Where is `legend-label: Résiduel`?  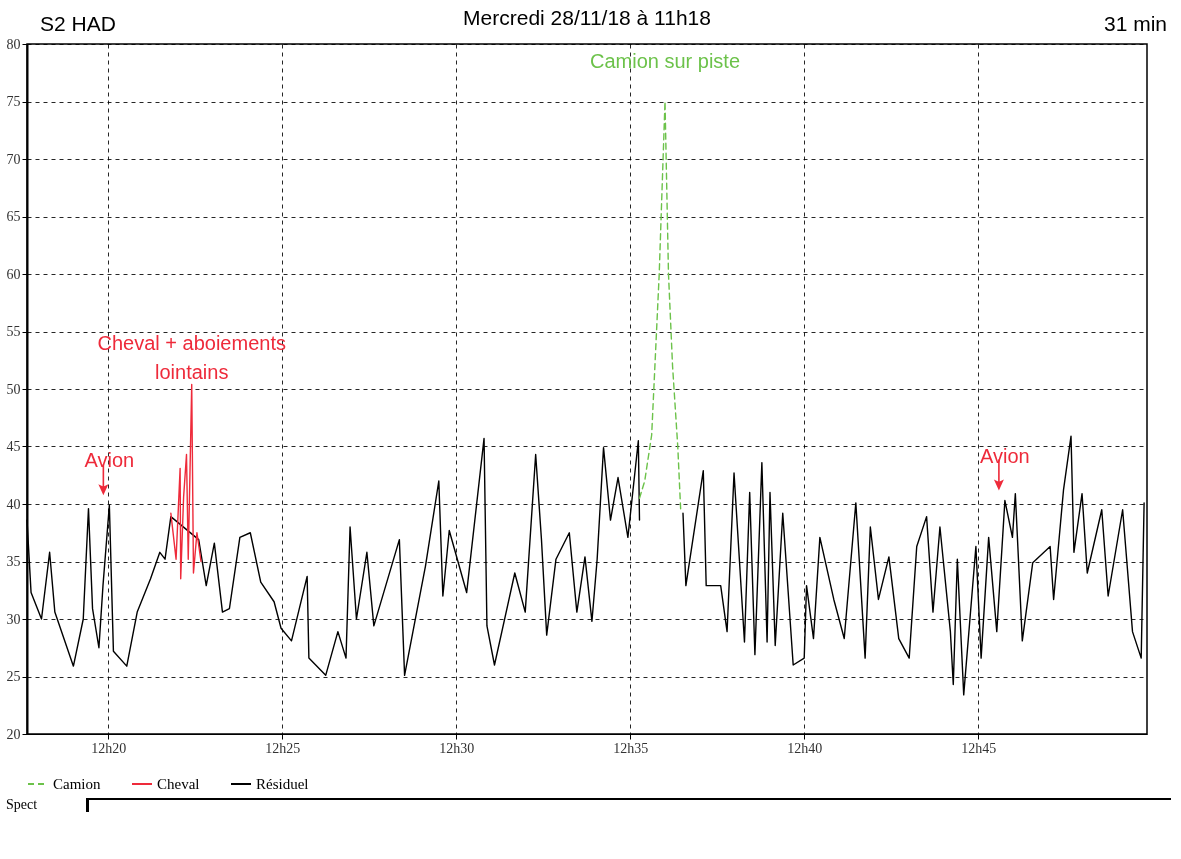
legend-label: Résiduel is located at coordinates (282, 784).